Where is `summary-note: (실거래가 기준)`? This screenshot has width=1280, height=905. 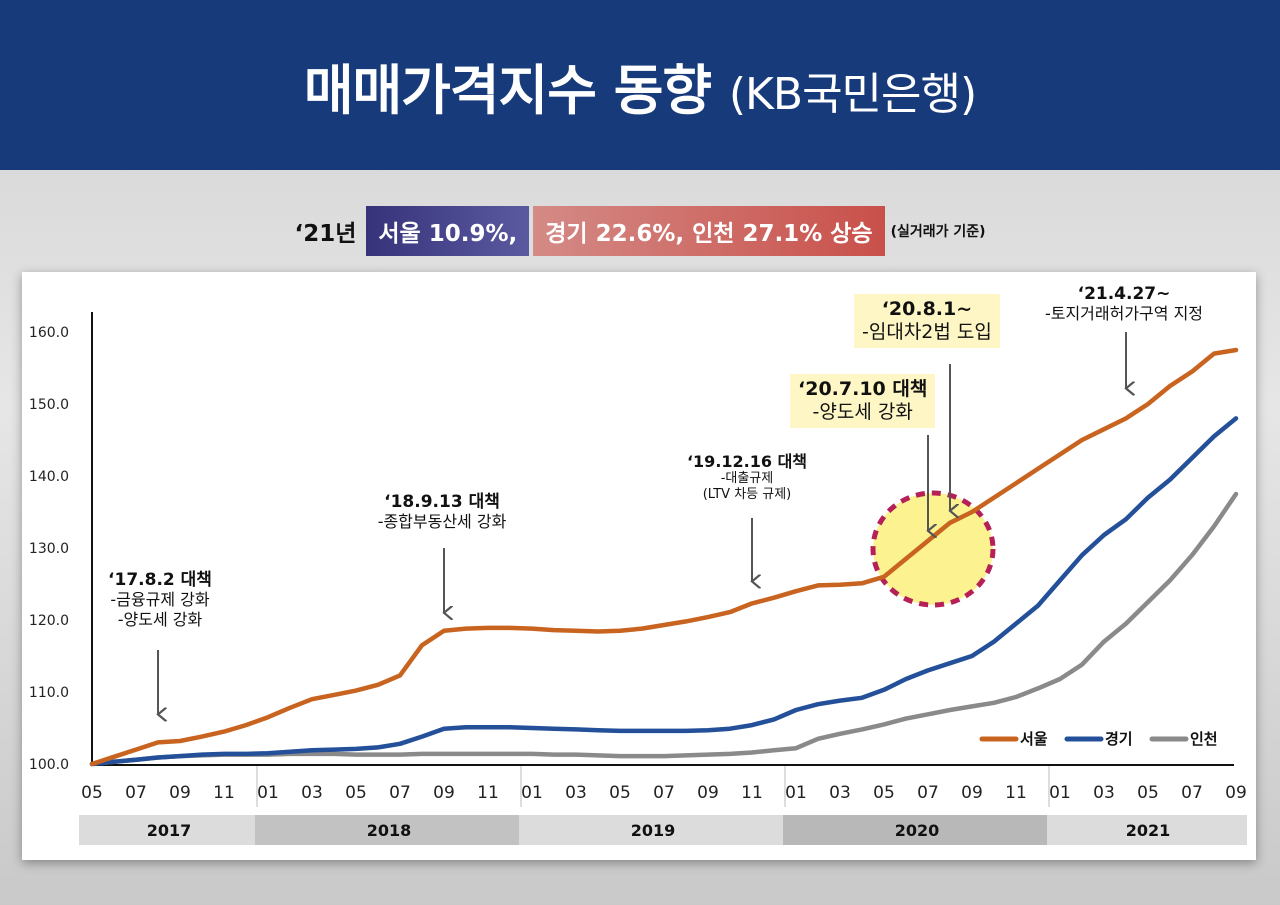 summary-note: (실거래가 기준) is located at coordinates (938, 232).